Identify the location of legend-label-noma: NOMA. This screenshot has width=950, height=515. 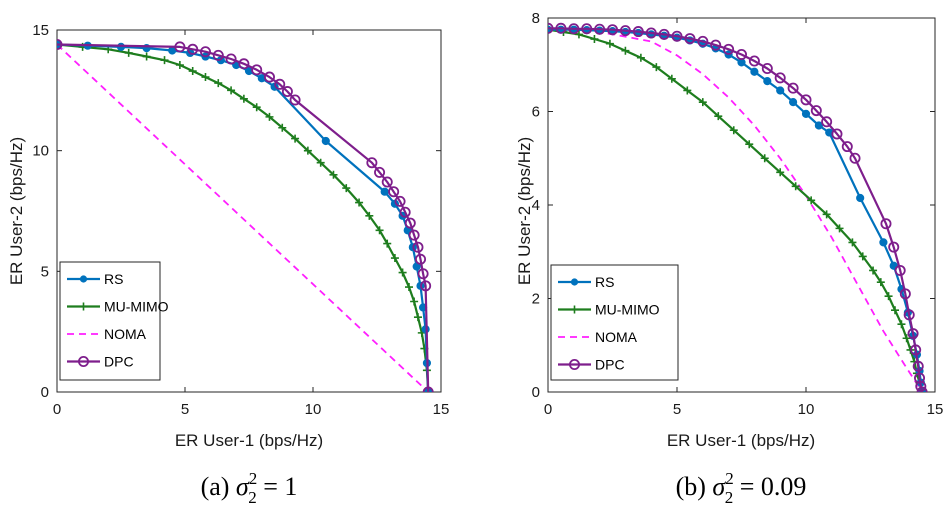
(125, 334).